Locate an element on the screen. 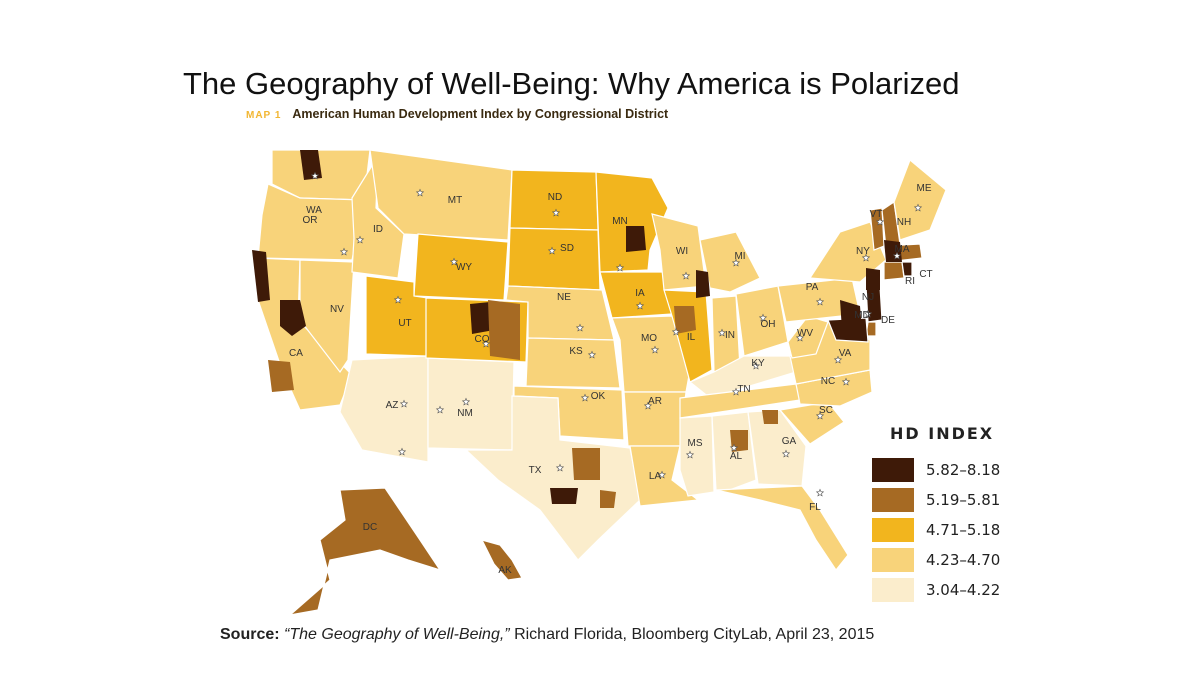 Image resolution: width=1200 pixels, height=675 pixels. state-ms is located at coordinates (697, 456).